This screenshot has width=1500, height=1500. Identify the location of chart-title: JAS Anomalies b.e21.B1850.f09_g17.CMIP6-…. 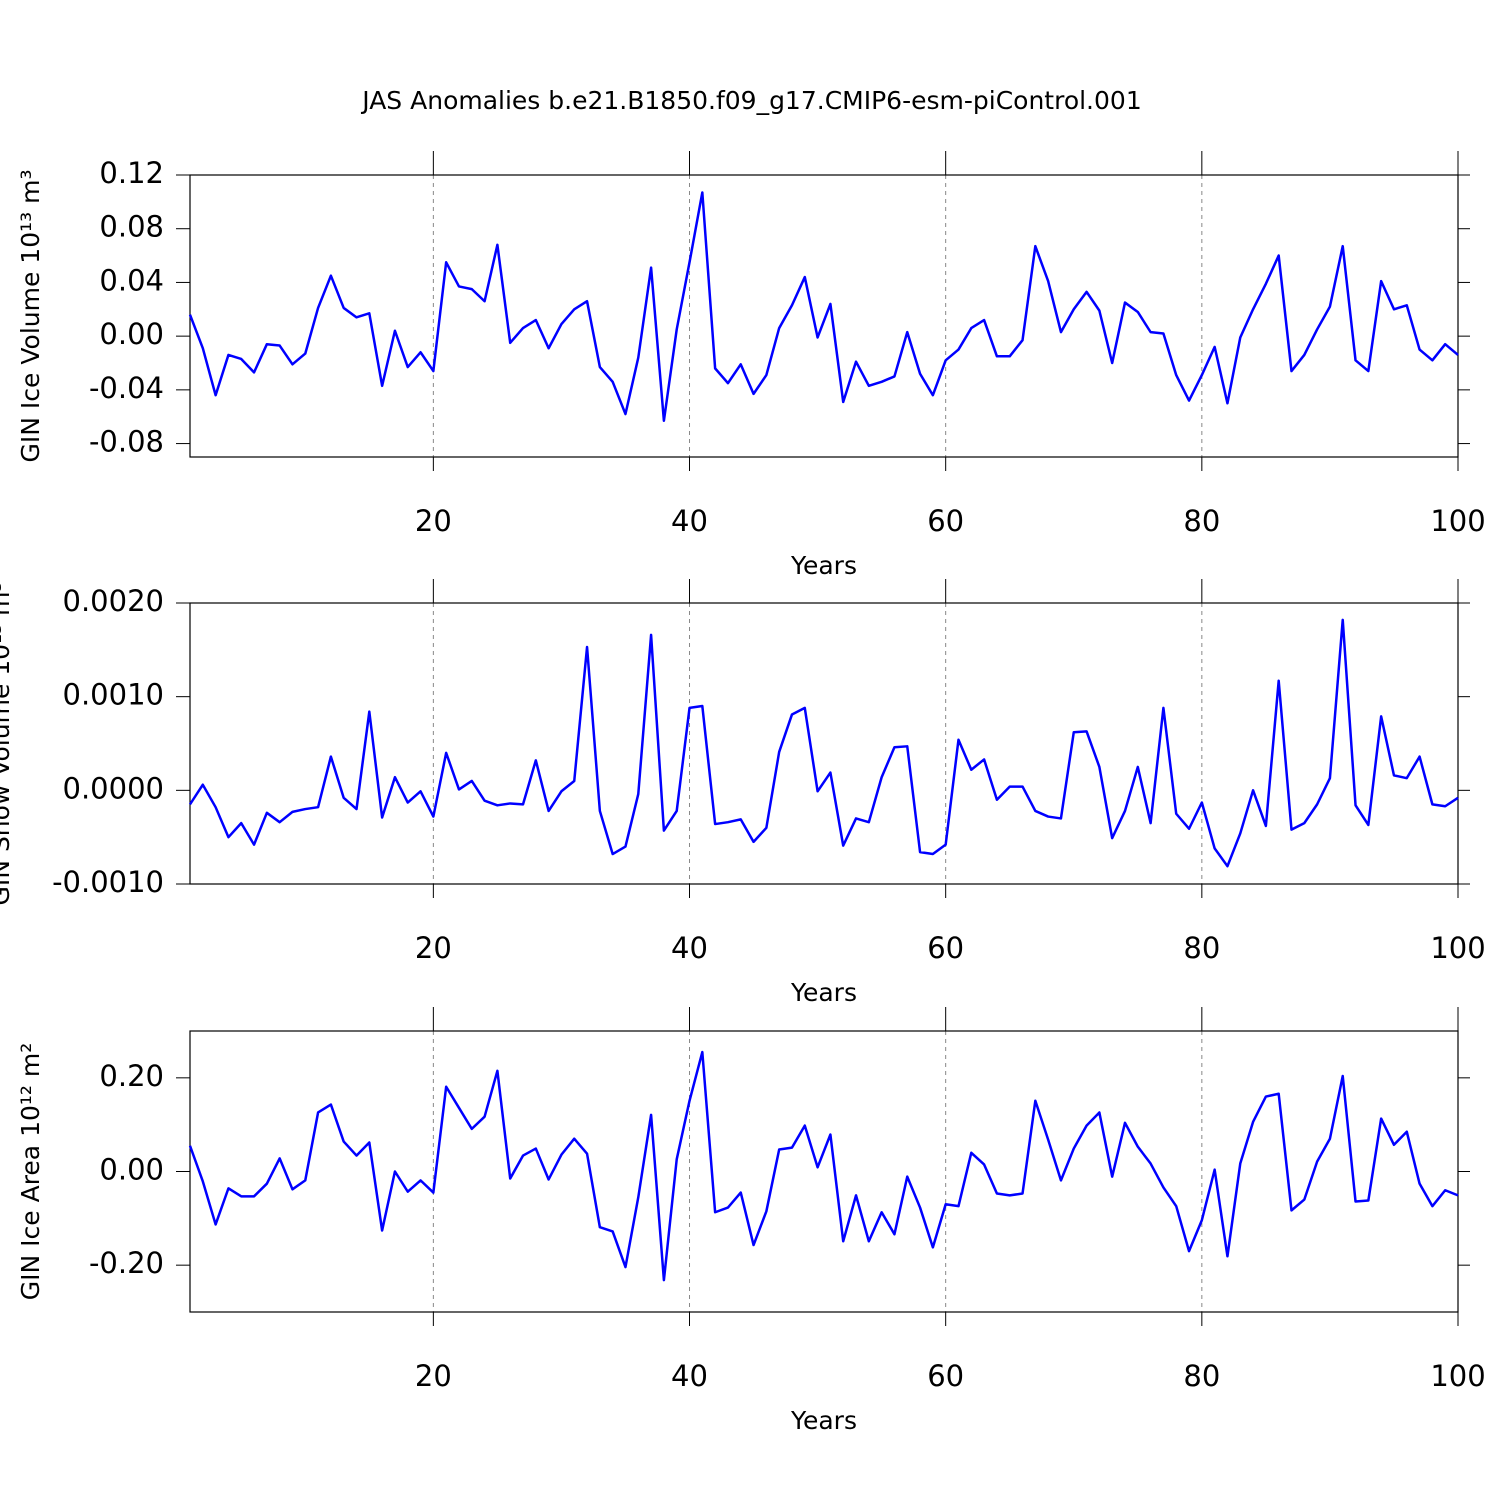
(750, 100).